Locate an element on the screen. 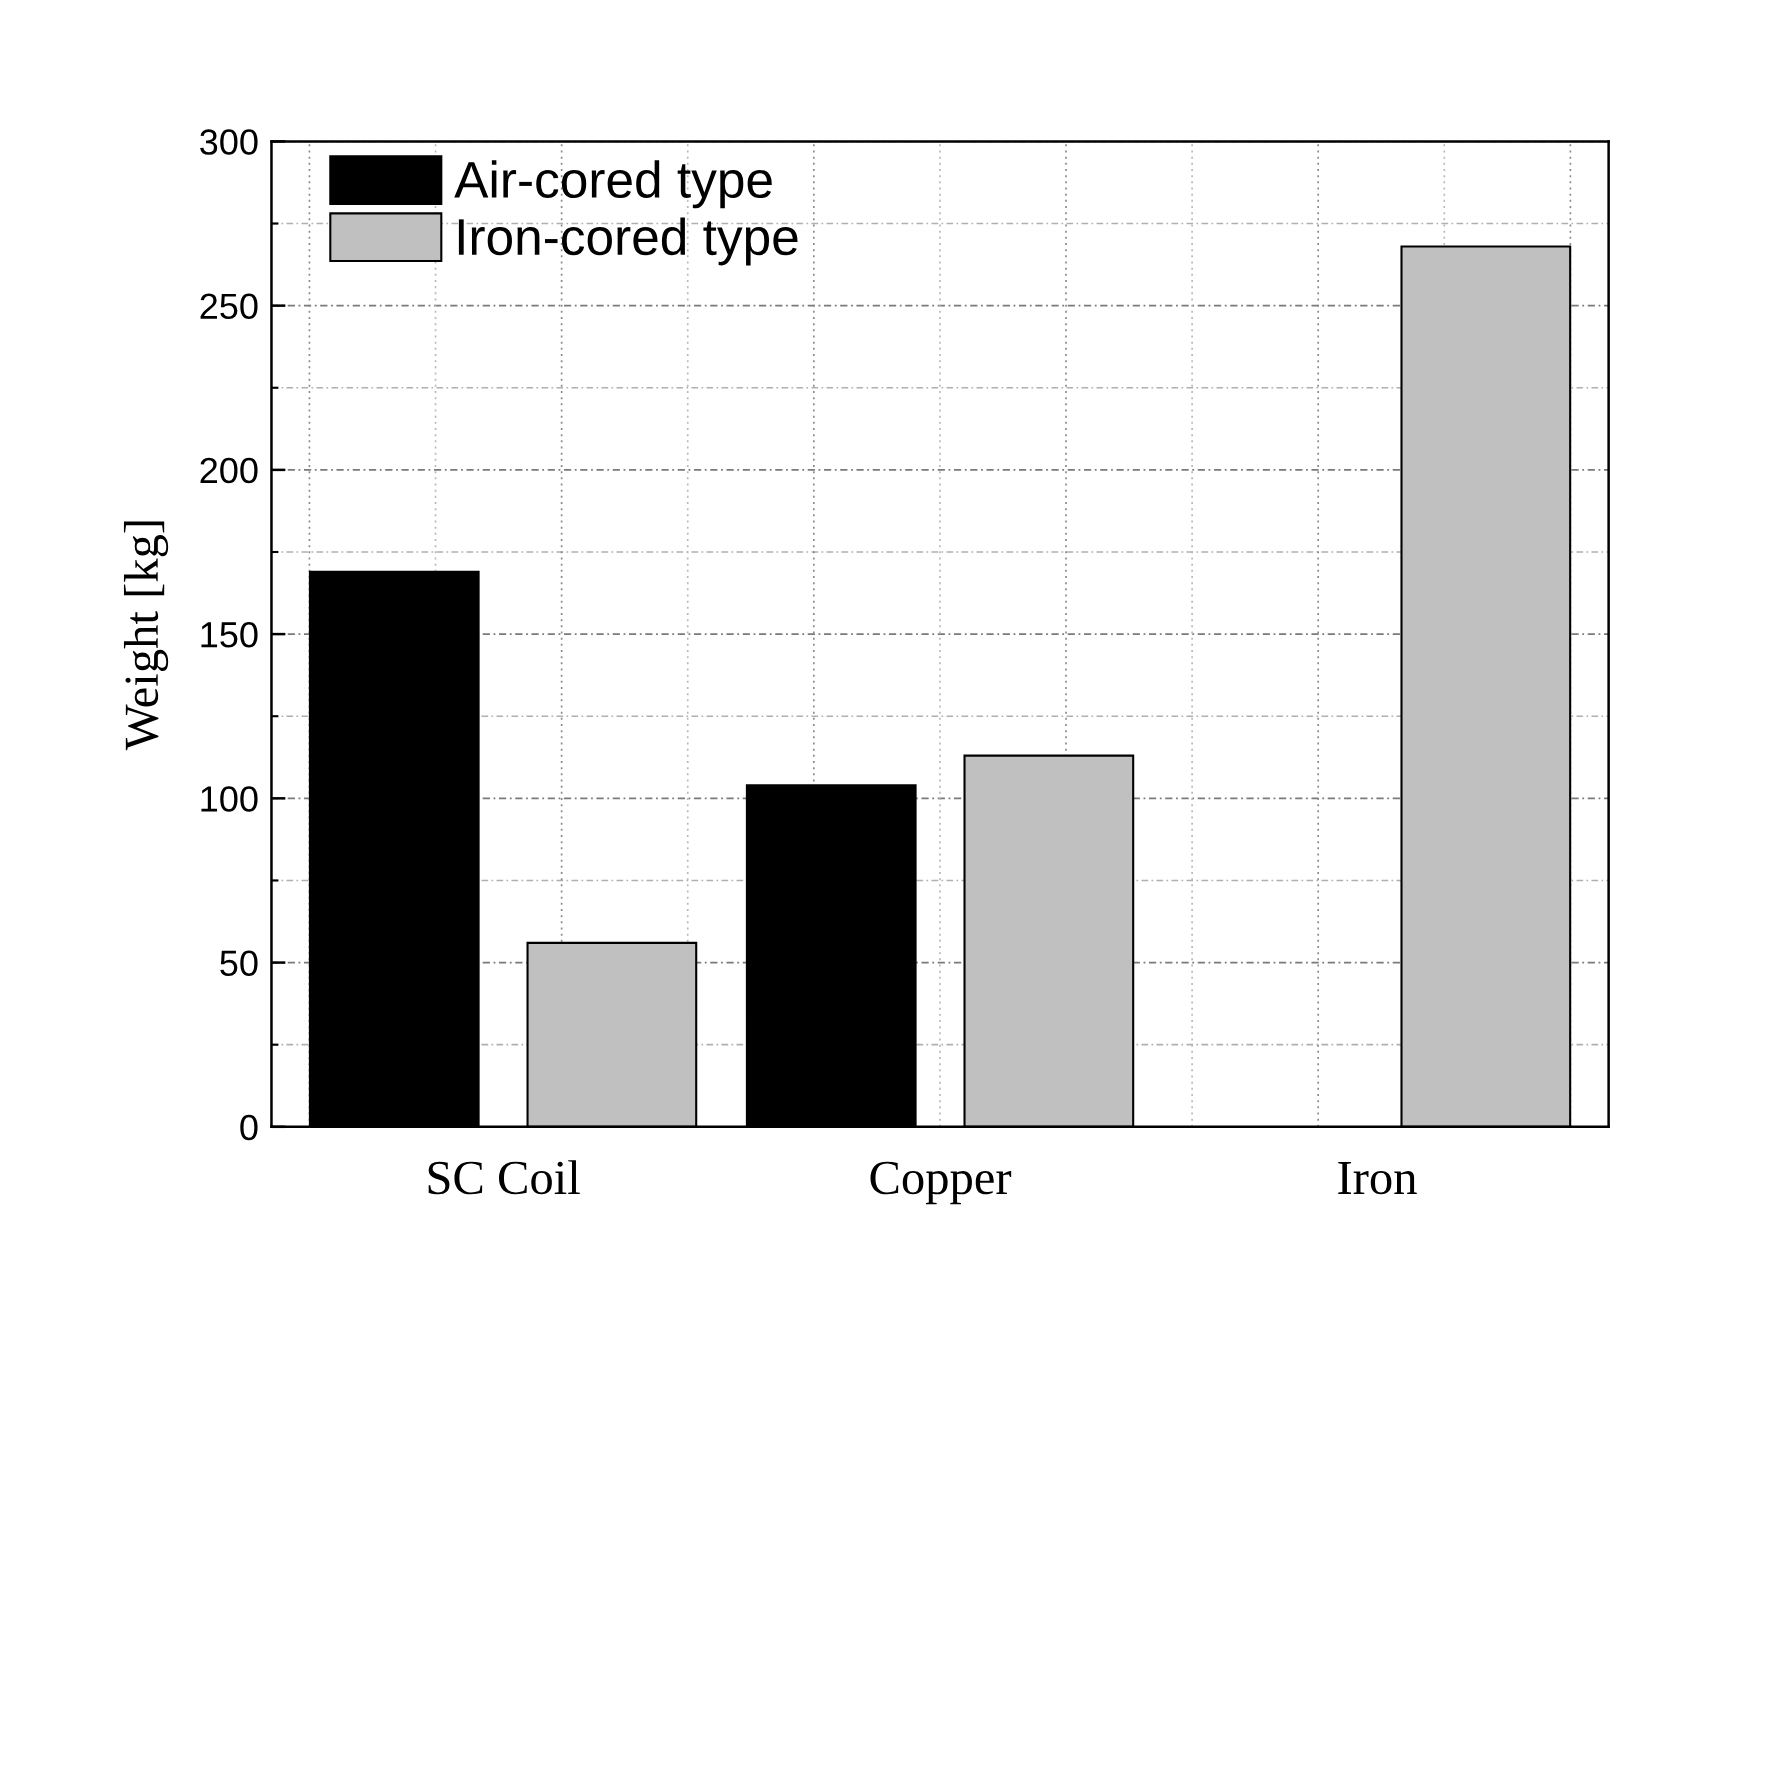 The height and width of the screenshot is (1772, 1772). y-tick-label: 200 is located at coordinates (229, 470).